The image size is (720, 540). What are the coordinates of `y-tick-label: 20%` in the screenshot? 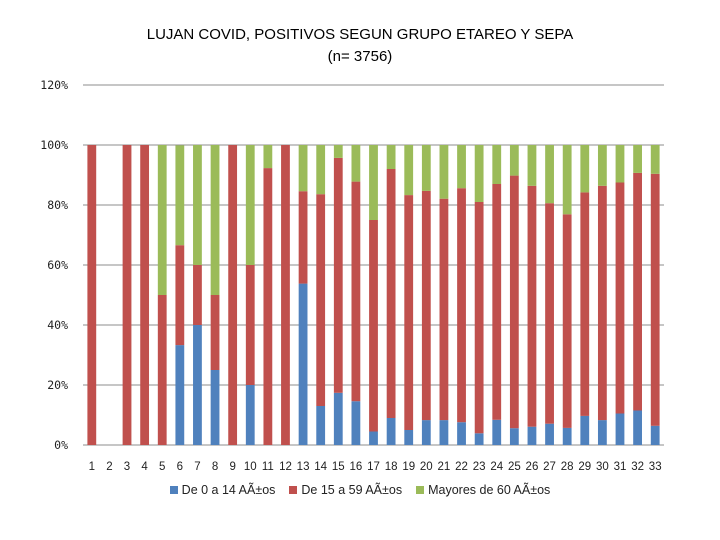 It's located at (57, 385).